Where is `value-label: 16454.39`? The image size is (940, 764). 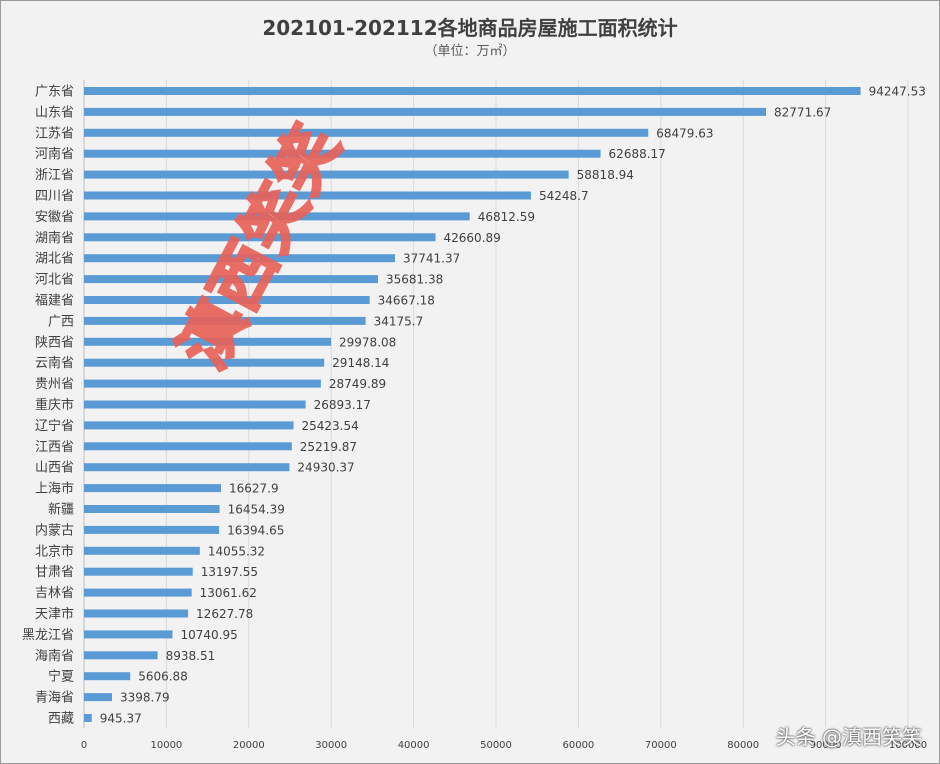
value-label: 16454.39 is located at coordinates (256, 510).